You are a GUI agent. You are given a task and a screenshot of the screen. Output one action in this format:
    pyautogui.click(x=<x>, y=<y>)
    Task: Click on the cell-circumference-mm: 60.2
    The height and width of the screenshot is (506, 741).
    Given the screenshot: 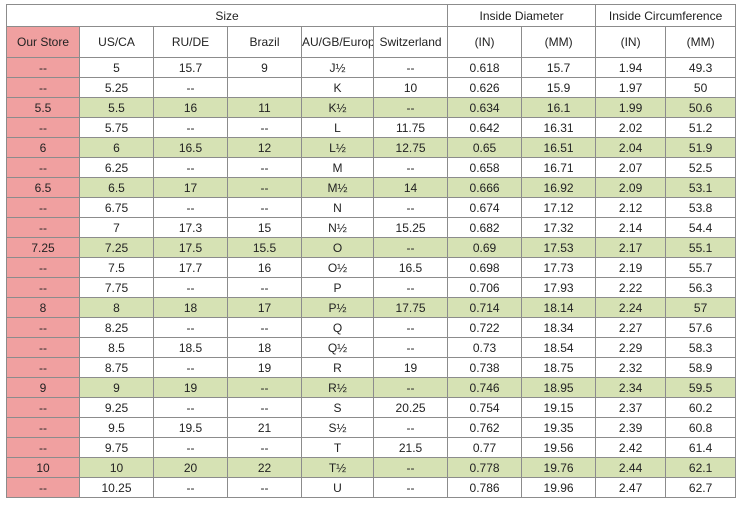 What is the action you would take?
    pyautogui.click(x=701, y=407)
    